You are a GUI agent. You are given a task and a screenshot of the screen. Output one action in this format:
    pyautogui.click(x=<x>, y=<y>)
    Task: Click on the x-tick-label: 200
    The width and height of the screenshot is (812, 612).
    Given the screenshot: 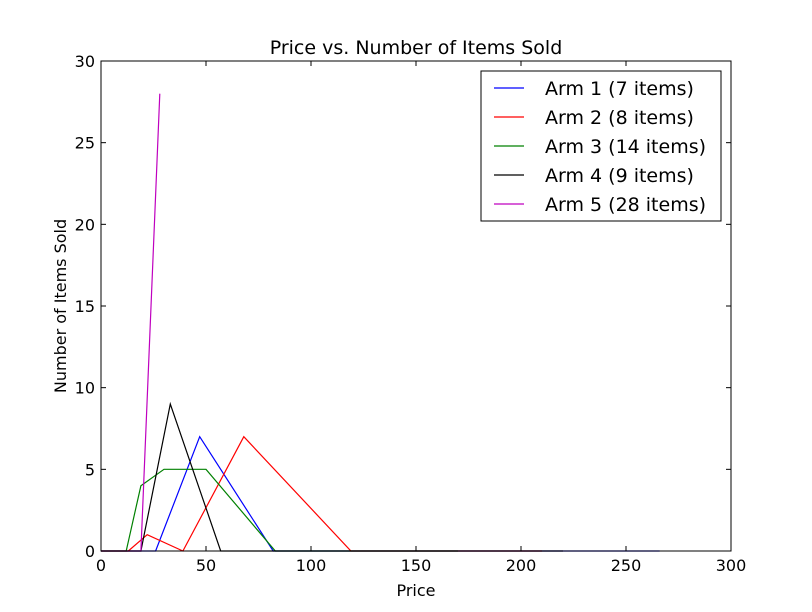 What is the action you would take?
    pyautogui.click(x=521, y=565)
    